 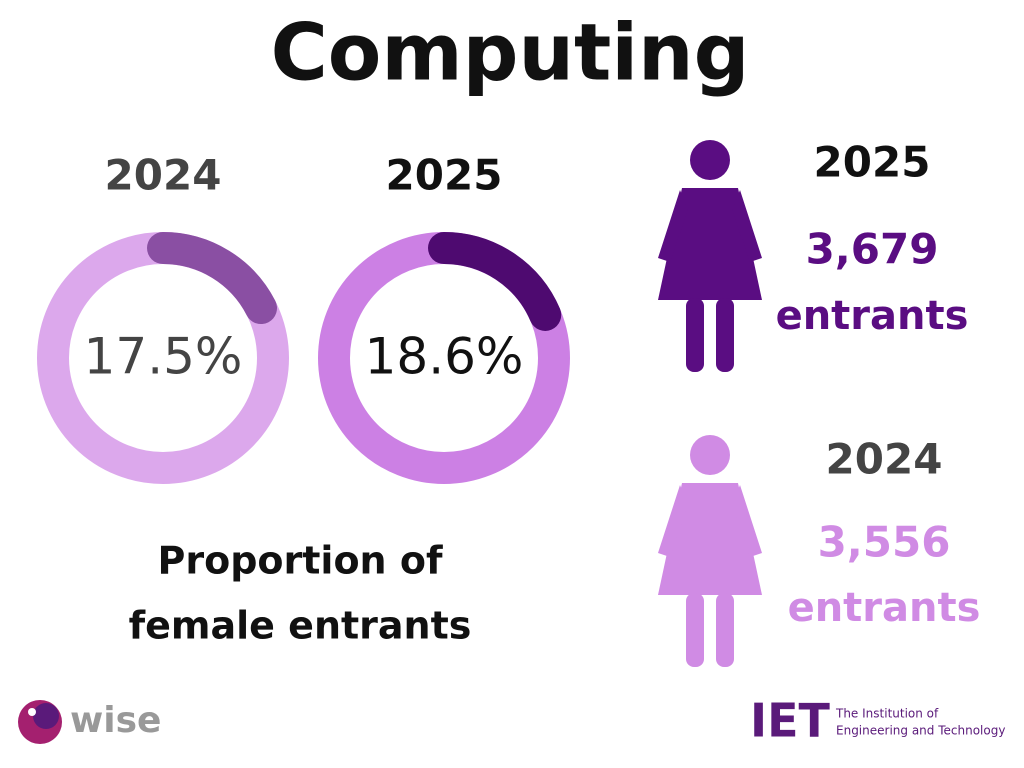 What do you see at coordinates (872, 162) in the screenshot?
I see `entrants-year: 2025` at bounding box center [872, 162].